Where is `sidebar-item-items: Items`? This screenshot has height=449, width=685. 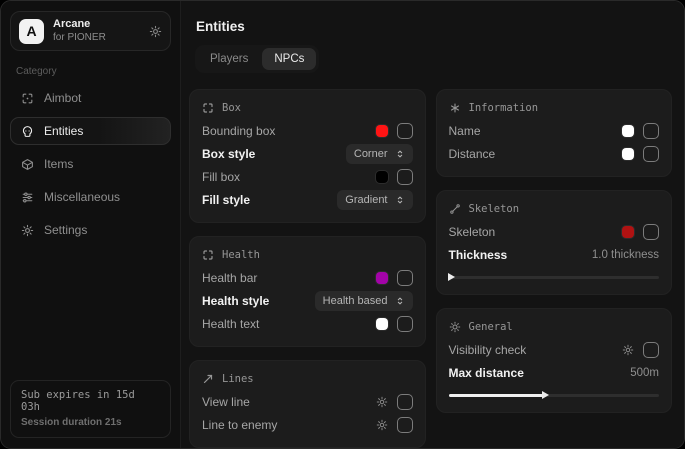 sidebar-item-items: Items is located at coordinates (90, 164).